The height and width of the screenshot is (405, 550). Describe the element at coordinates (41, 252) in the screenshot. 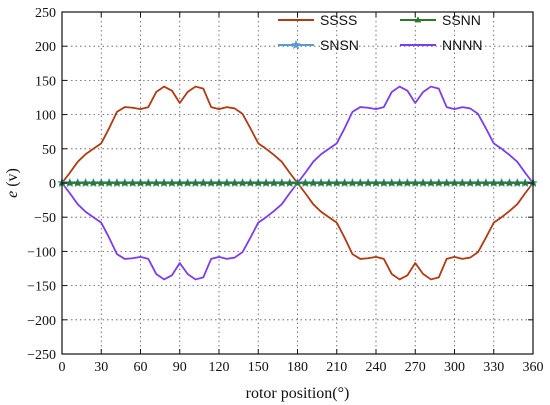

I see `y-tick-label: −100` at that location.